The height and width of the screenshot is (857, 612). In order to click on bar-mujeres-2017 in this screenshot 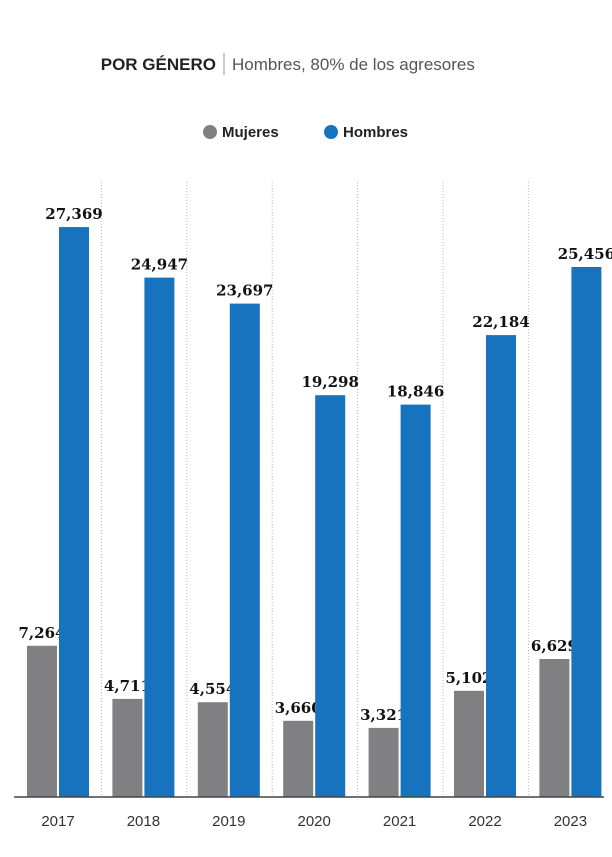, I will do `click(42, 721)`.